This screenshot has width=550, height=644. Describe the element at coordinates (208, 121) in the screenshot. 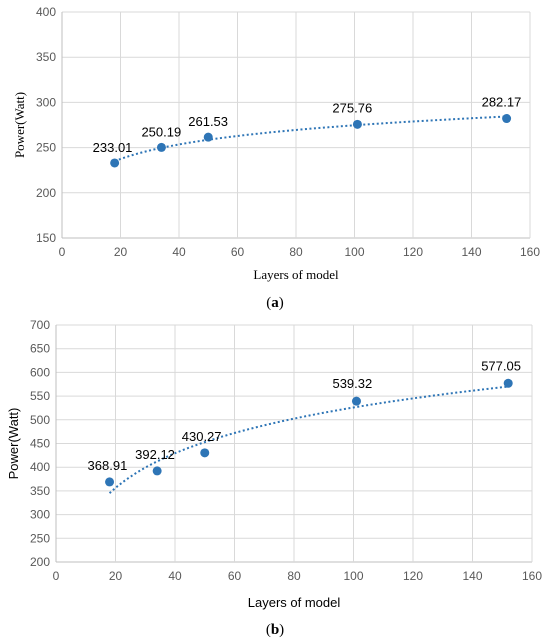

I see `data-label: 261.53` at that location.